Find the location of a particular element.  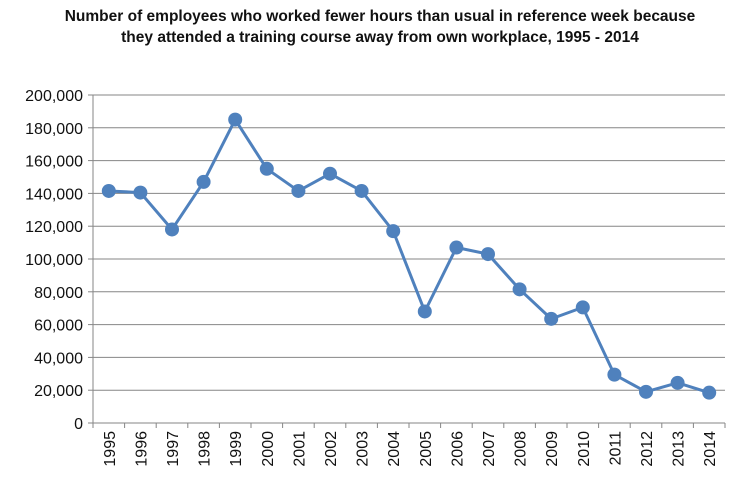

x-tick-label: 1995 is located at coordinates (110, 449).